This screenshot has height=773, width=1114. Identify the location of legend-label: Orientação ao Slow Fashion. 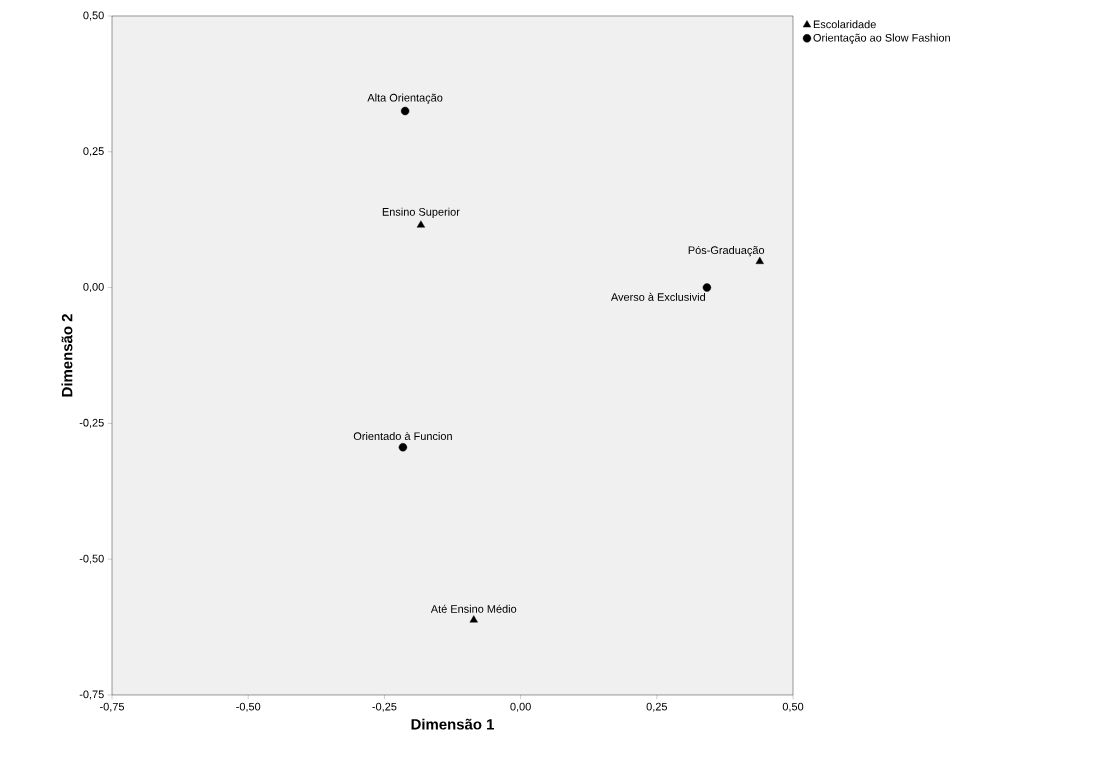
(881, 38).